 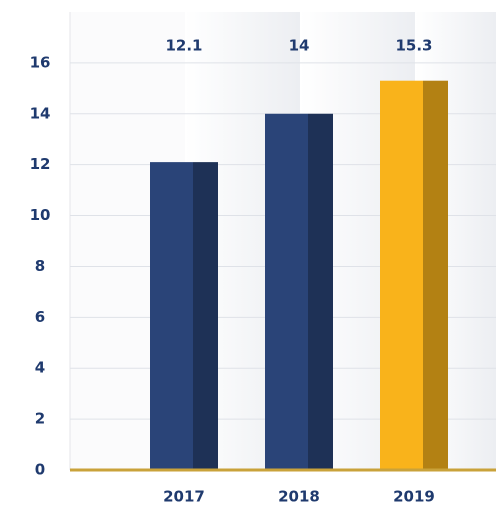 I want to click on y-tick-label: 2, so click(x=40, y=419).